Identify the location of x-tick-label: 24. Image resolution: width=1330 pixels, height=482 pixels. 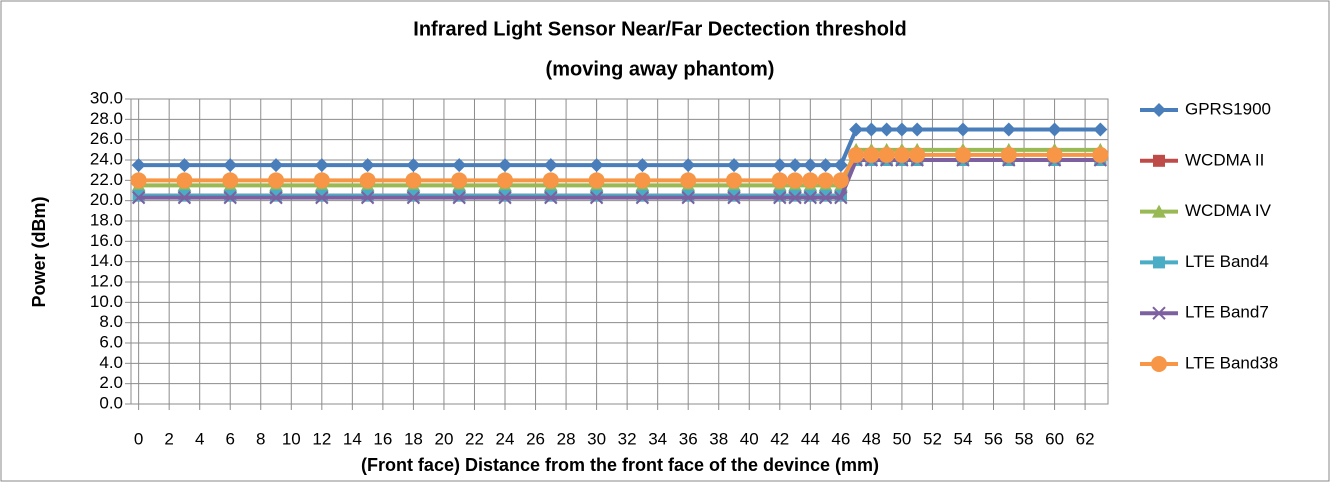
(505, 438).